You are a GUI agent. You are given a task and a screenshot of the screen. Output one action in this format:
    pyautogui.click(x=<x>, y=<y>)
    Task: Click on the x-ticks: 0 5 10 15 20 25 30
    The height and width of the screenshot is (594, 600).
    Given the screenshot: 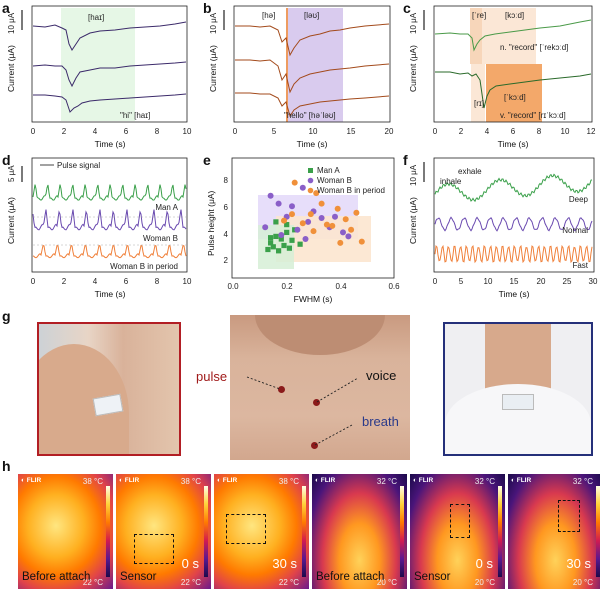 What is the action you would take?
    pyautogui.click(x=515, y=281)
    